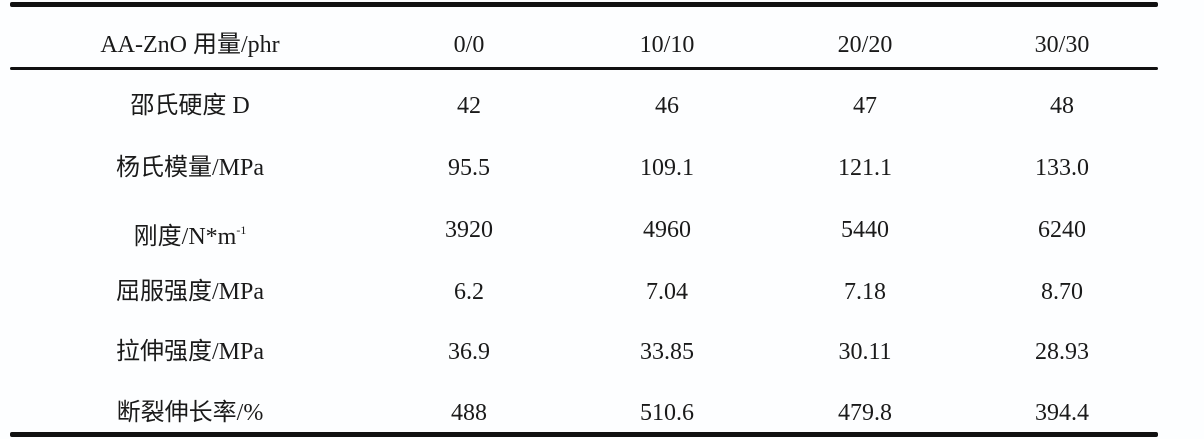 This screenshot has width=1204, height=439. What do you see at coordinates (185, 237) in the screenshot?
I see `row-label-text: 刚度/N*m` at bounding box center [185, 237].